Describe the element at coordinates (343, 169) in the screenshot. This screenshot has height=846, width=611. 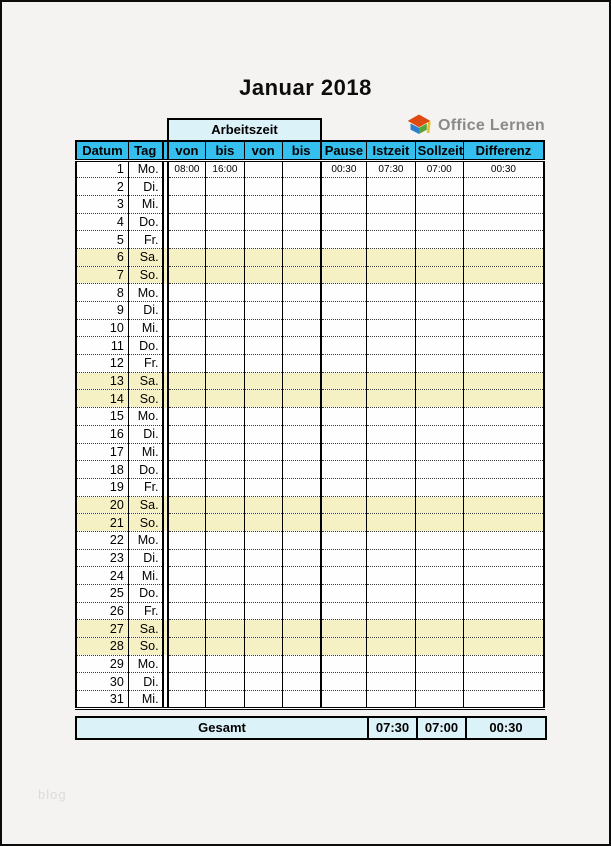
I see `cell-pause: 00:30` at that location.